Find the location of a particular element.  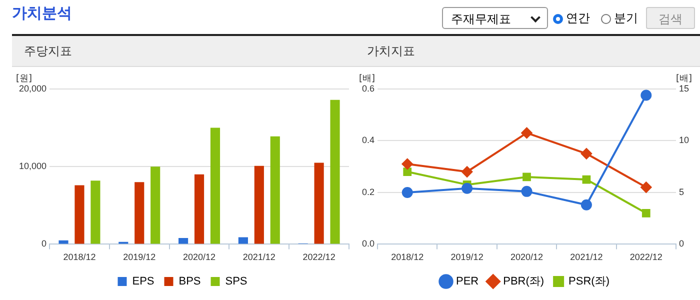

dropdown: 주재무제표 is located at coordinates (495, 18).